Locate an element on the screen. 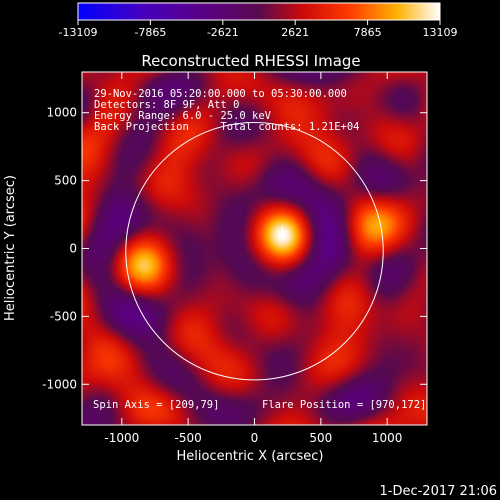 This screenshot has height=500, width=500. colorbar-tick-label: 7865 is located at coordinates (368, 32).